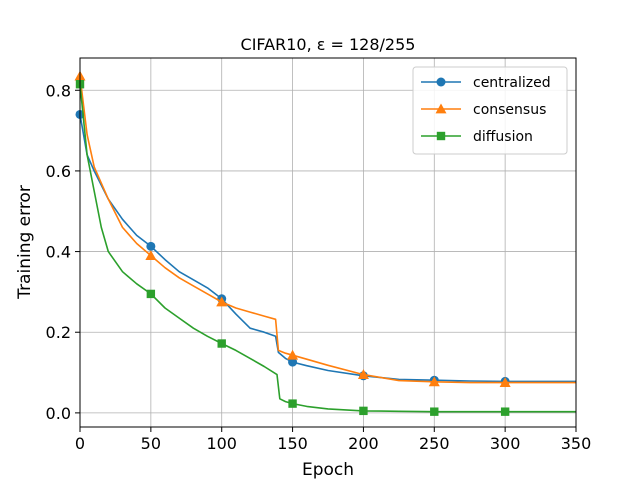 This screenshot has height=480, width=640. I want to click on y-tick-label: 0.8, so click(58, 90).